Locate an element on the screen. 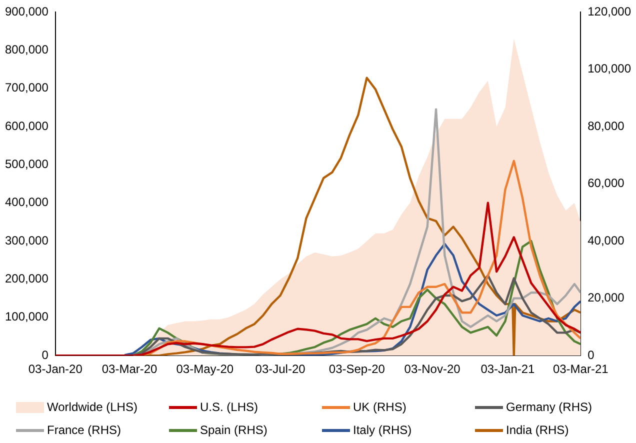 This screenshot has width=636, height=443. y-tick-label: 300,000 is located at coordinates (26, 240).